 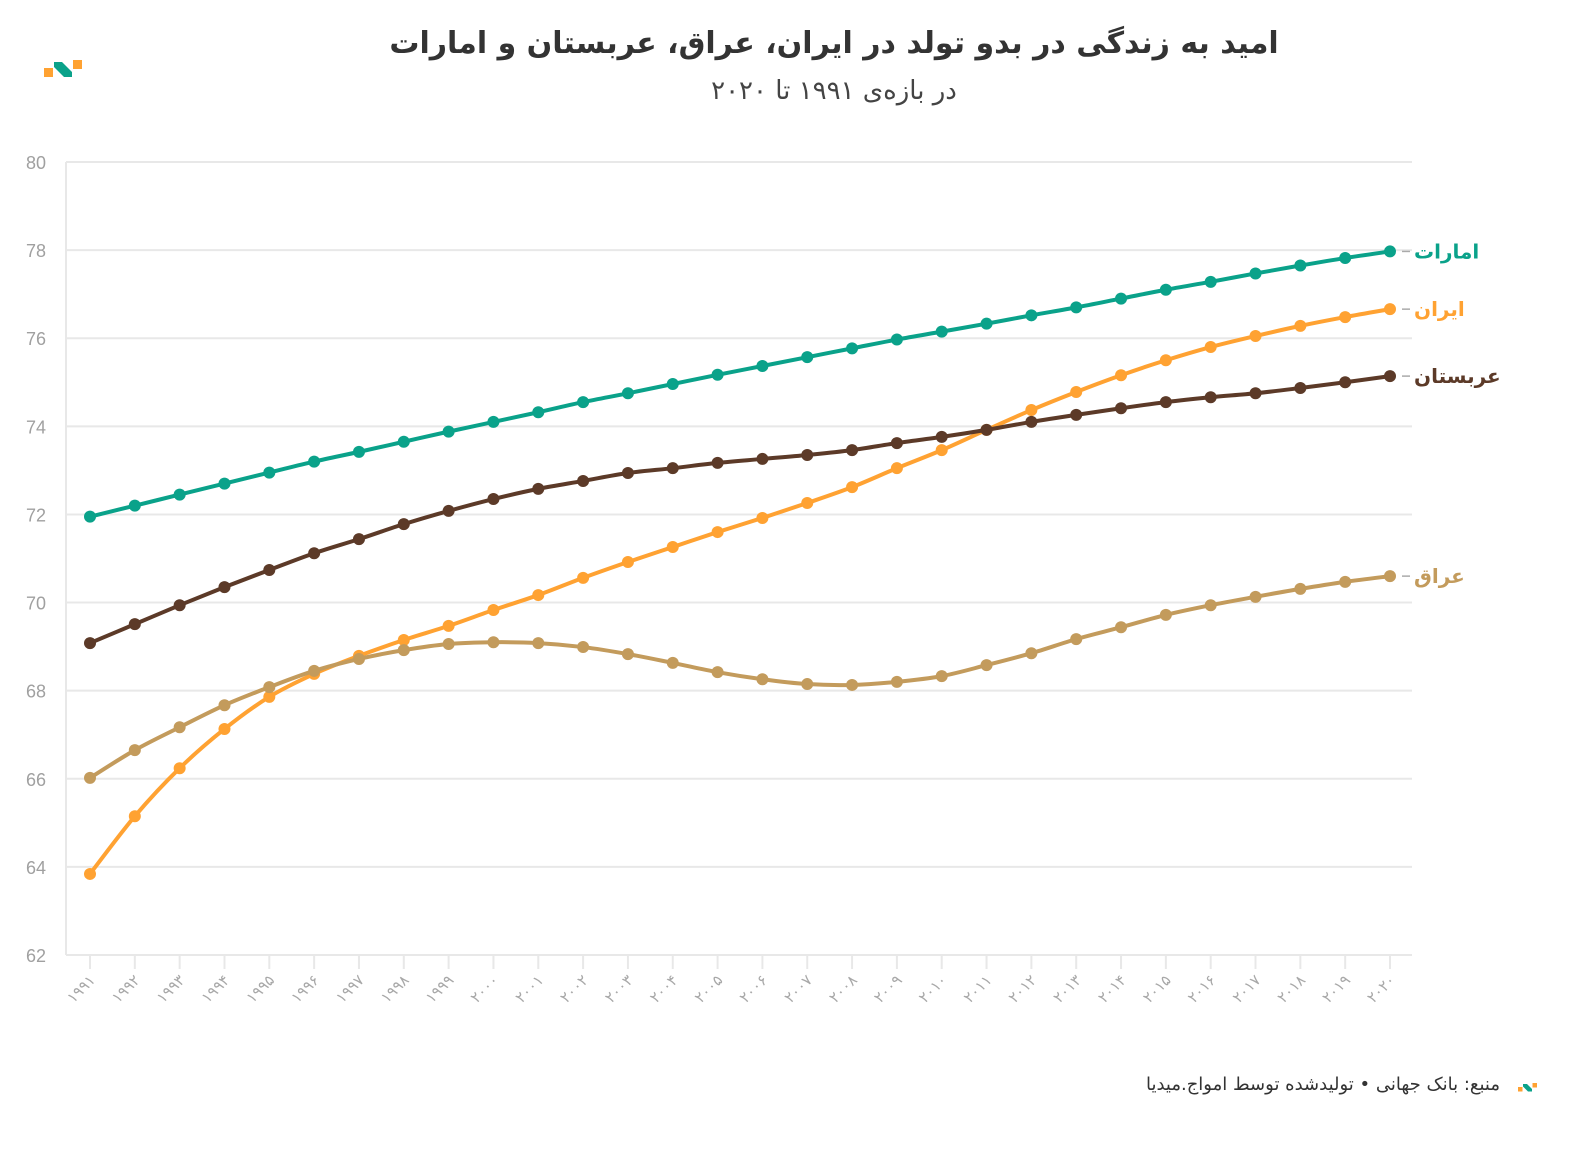 I want to click on chart-subtitle: در بازه‌ی ۱۹۹۱ تا ۲۰۲۰, so click(x=834, y=91).